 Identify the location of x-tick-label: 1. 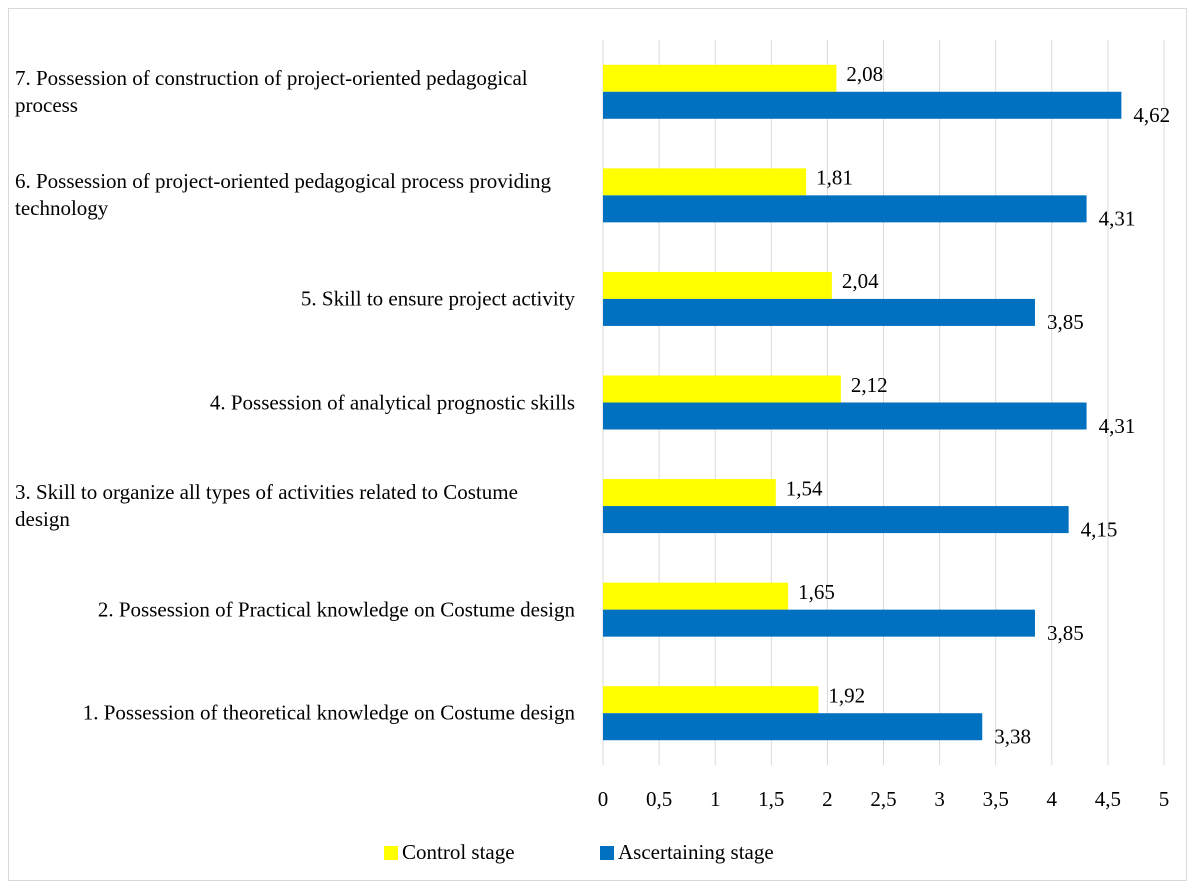
(715, 799).